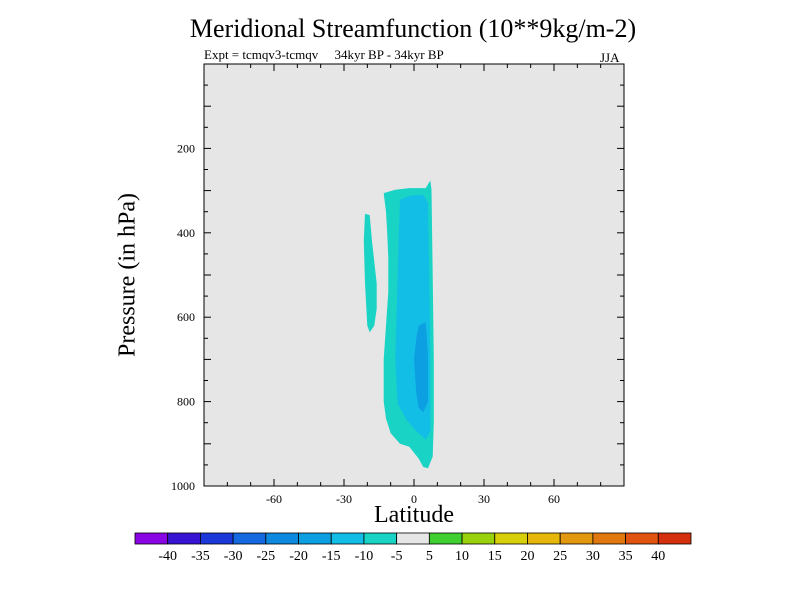  Describe the element at coordinates (429, 556) in the screenshot. I see `colorbar-label: 5` at that location.